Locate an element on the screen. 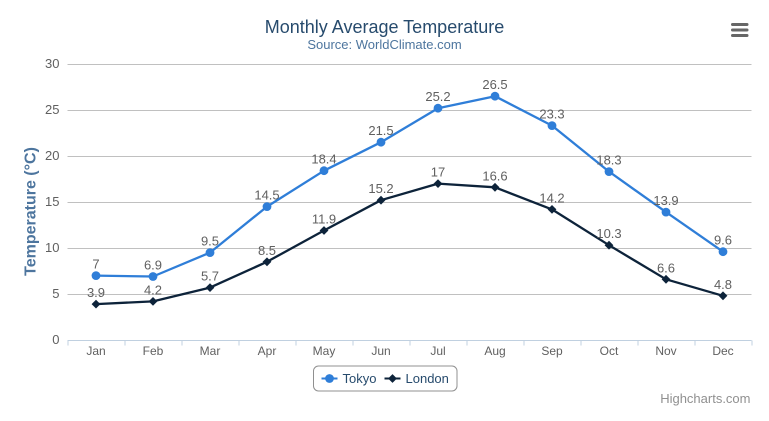  svg-text: Aug is located at coordinates (494, 351).